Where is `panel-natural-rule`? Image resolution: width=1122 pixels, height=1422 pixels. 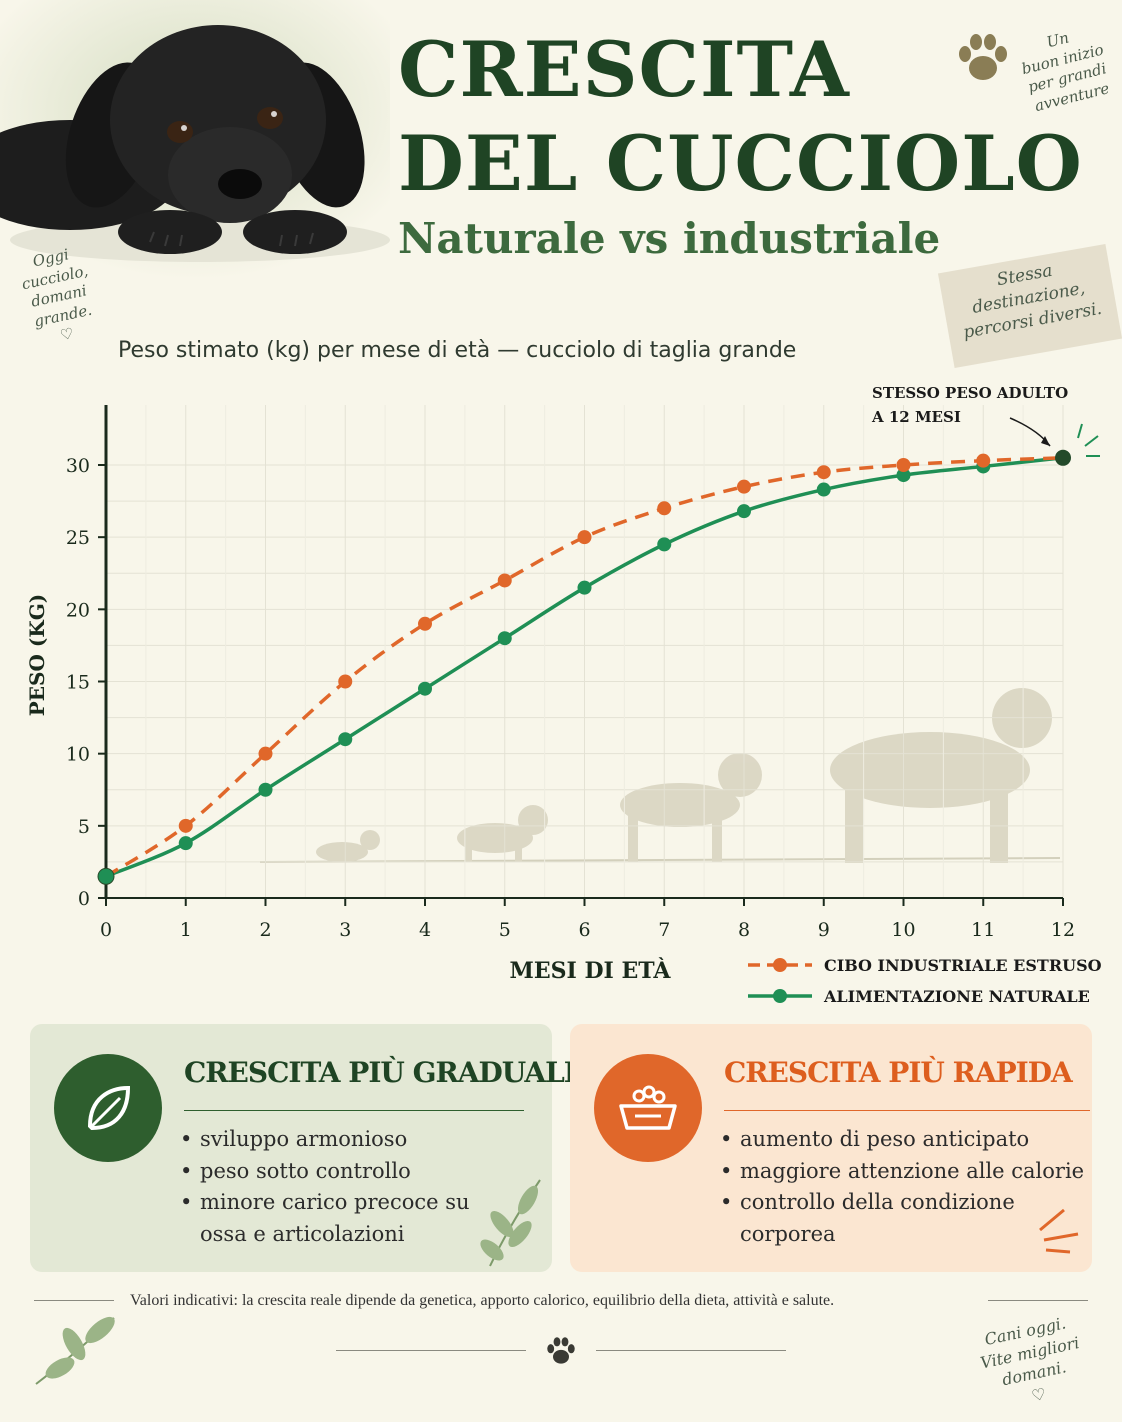 panel-natural-rule is located at coordinates (354, 1110).